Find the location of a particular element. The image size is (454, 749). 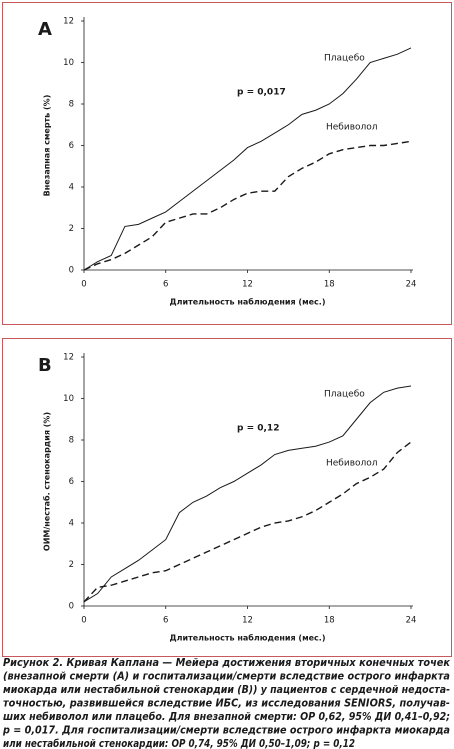

panel-letter: A is located at coordinates (45, 29).